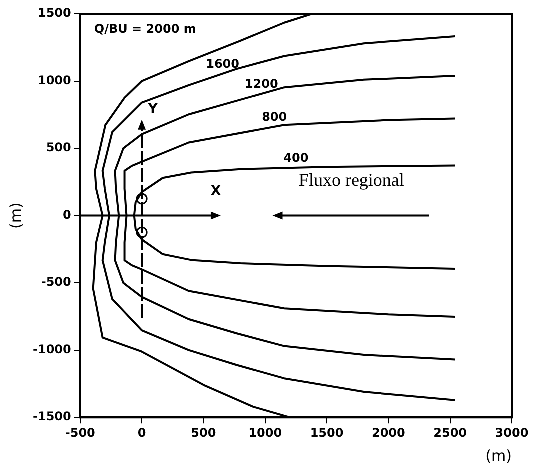 This screenshot has height=470, width=536. Describe the element at coordinates (261, 84) in the screenshot. I see `series-label: 1200` at that location.